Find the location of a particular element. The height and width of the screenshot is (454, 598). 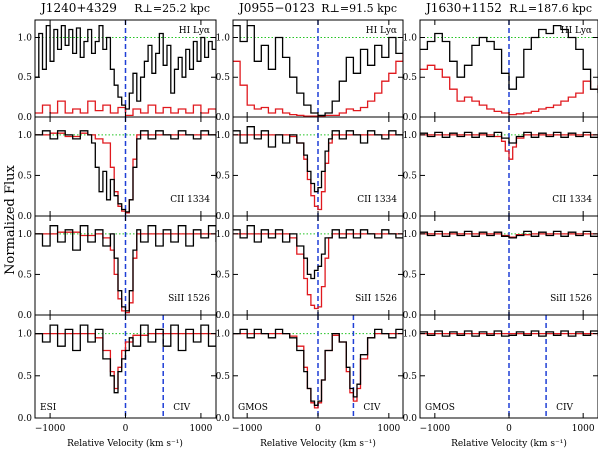

y-axis-label: Normalized Flux is located at coordinates (10, 219).